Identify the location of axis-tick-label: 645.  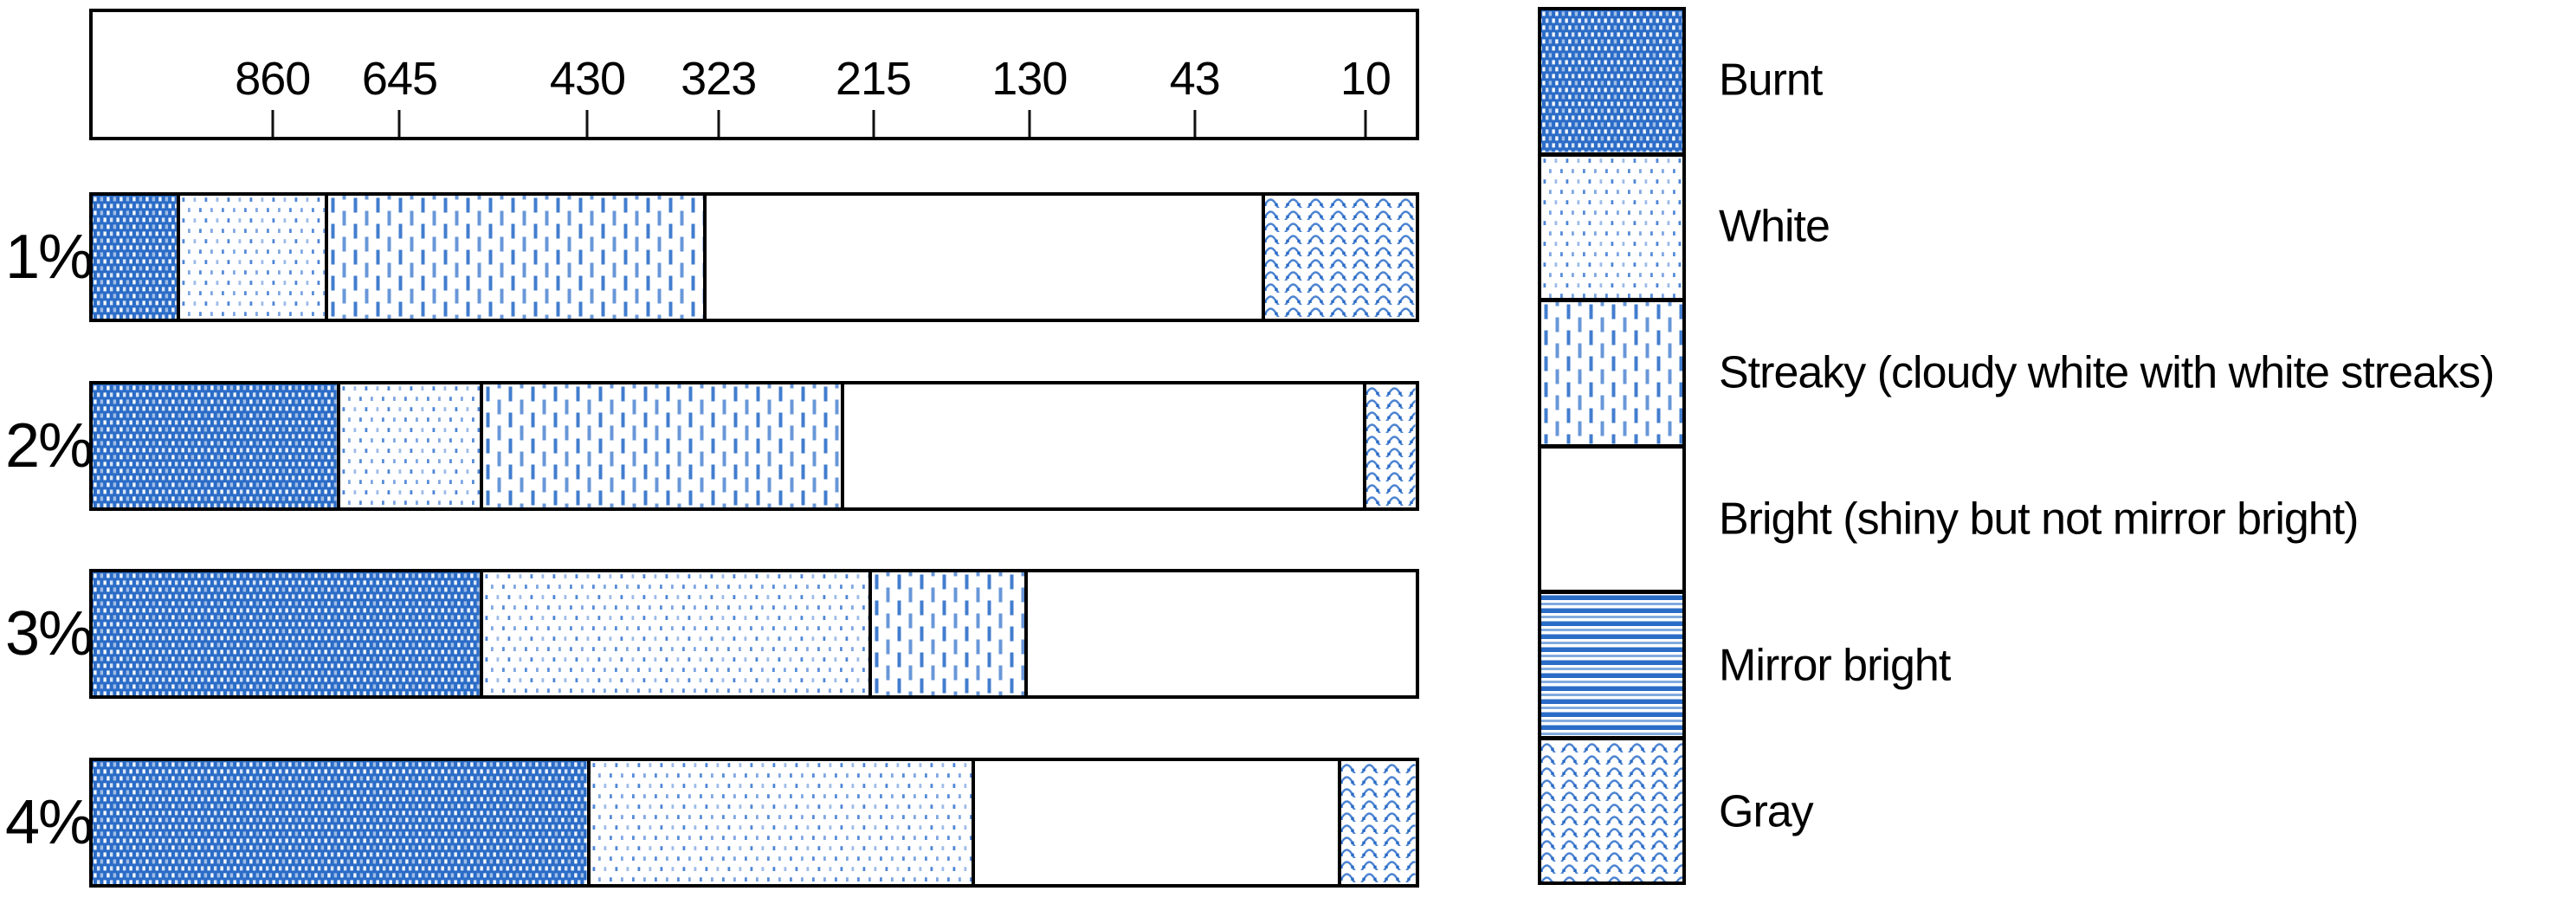
(399, 79).